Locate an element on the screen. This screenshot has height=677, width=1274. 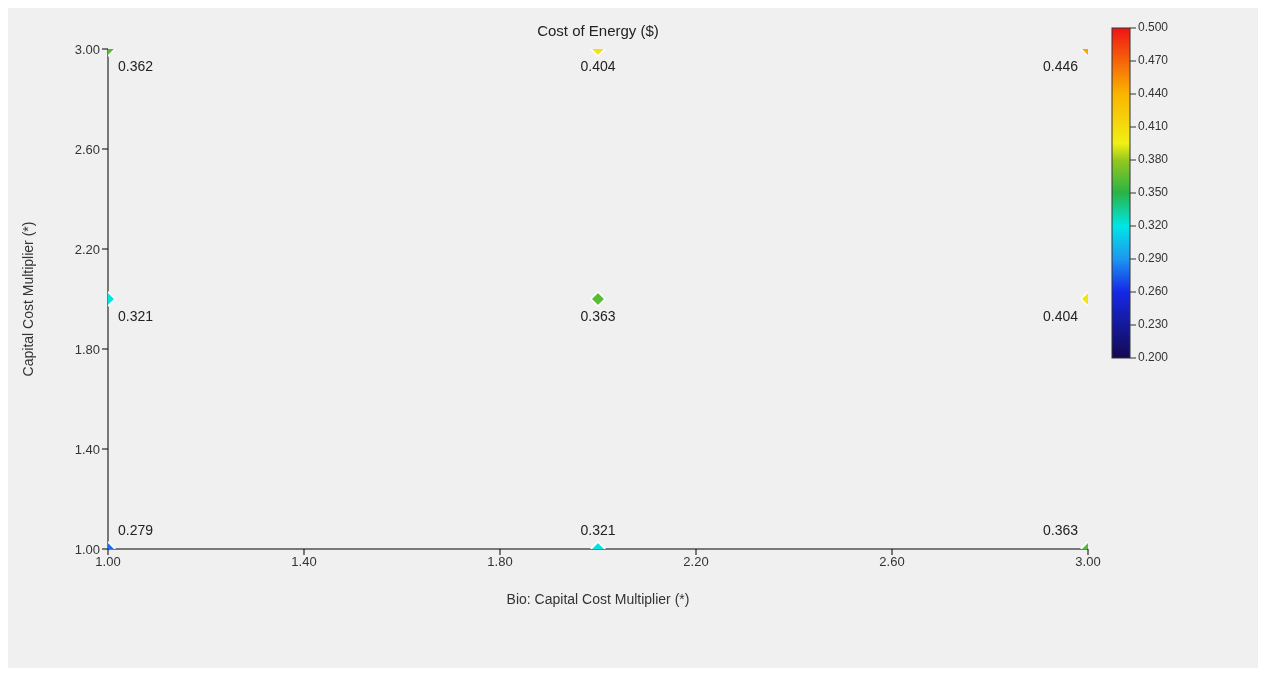
x-tick-label: 2.20 is located at coordinates (696, 562).